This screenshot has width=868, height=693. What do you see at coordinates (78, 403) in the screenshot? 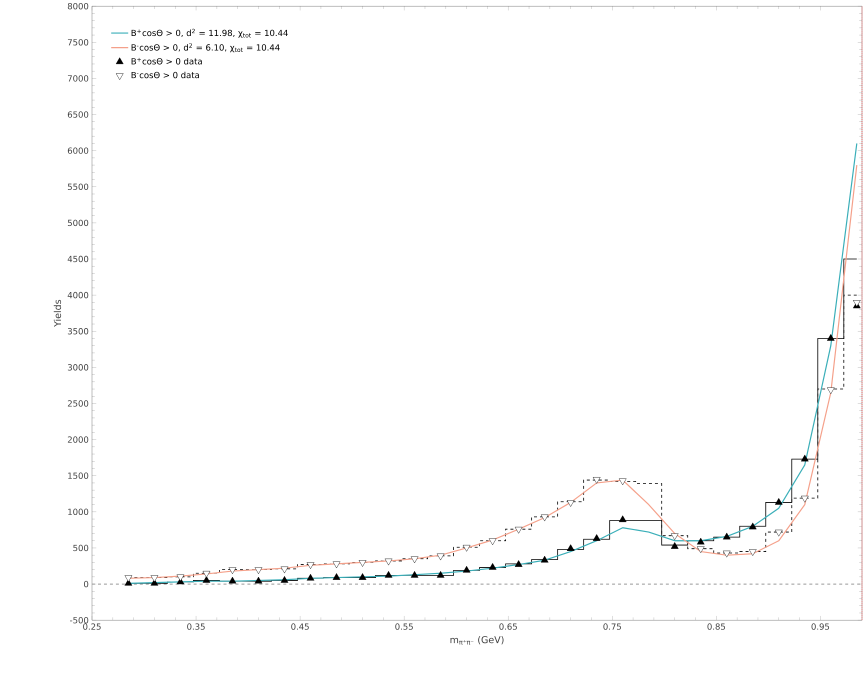
I see `y-tick-label: 2500` at bounding box center [78, 403].